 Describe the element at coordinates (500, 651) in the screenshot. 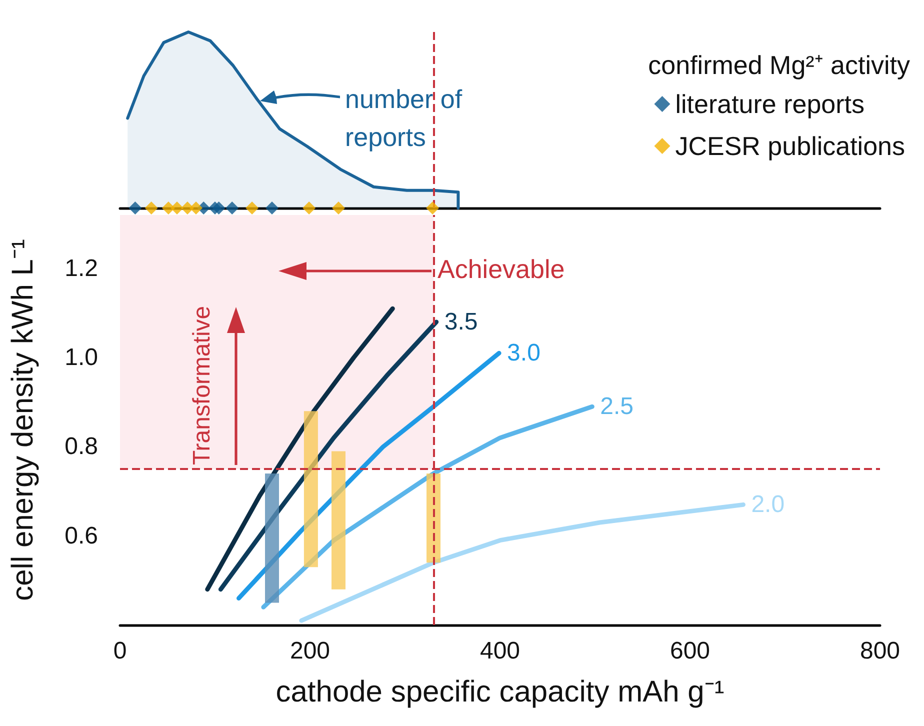

I see `x-tick-label: 400` at that location.